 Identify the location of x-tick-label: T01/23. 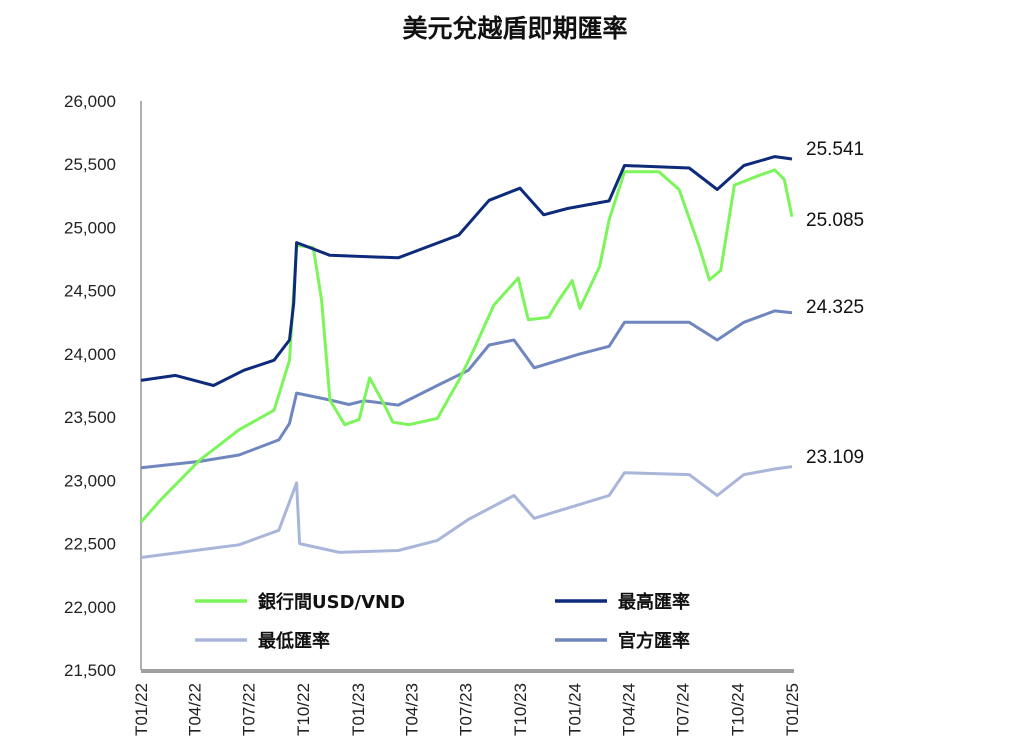
(358, 709).